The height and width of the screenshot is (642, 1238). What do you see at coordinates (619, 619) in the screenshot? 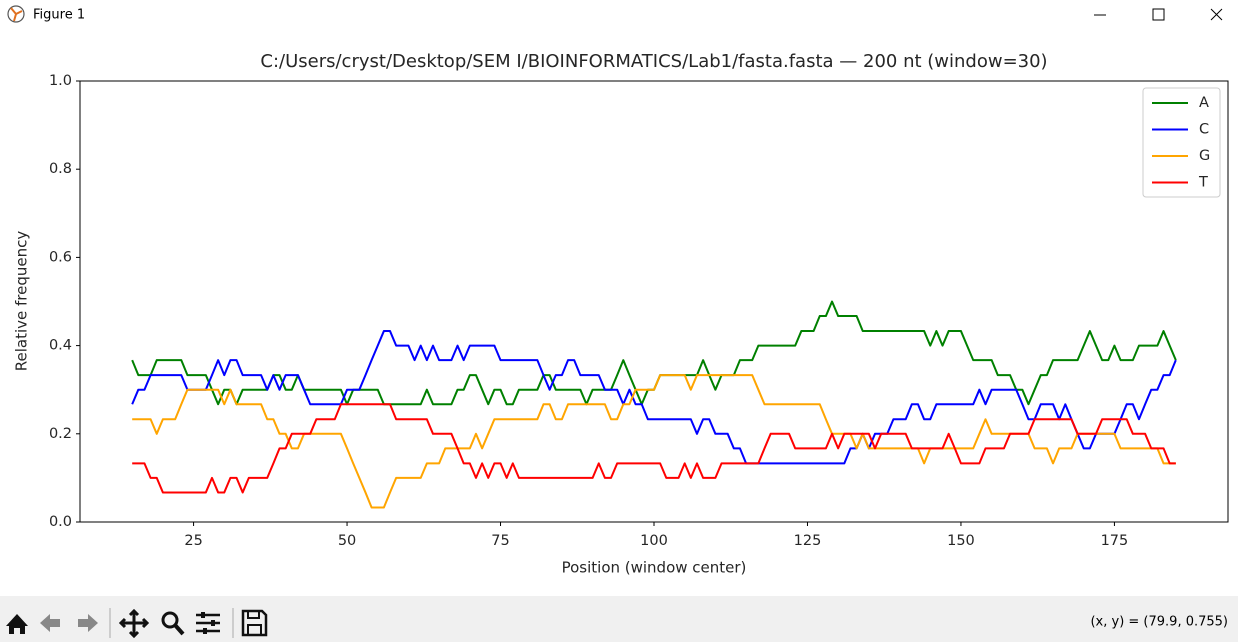
I see `toolbar` at bounding box center [619, 619].